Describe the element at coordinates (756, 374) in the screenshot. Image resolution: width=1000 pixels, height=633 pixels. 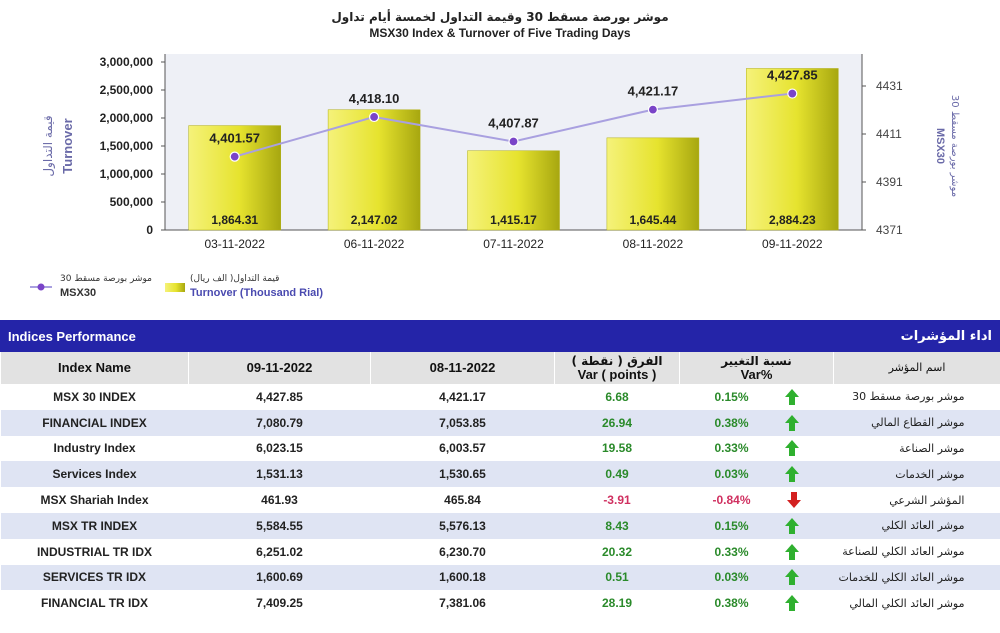
I see `header-pct-english: Var%` at that location.